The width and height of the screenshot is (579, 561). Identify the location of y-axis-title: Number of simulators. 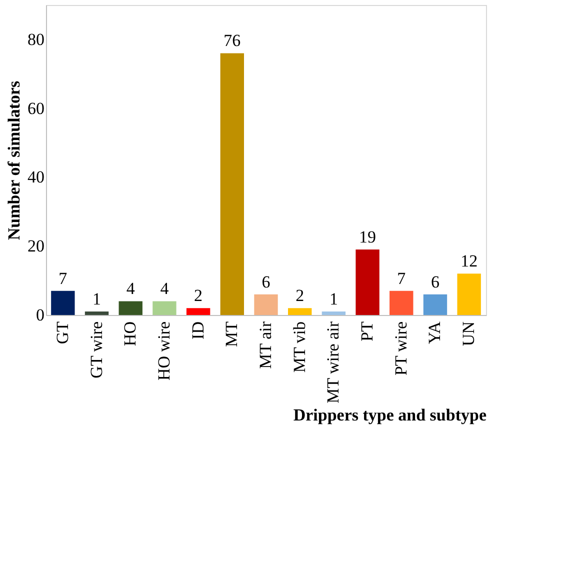
(14, 160).